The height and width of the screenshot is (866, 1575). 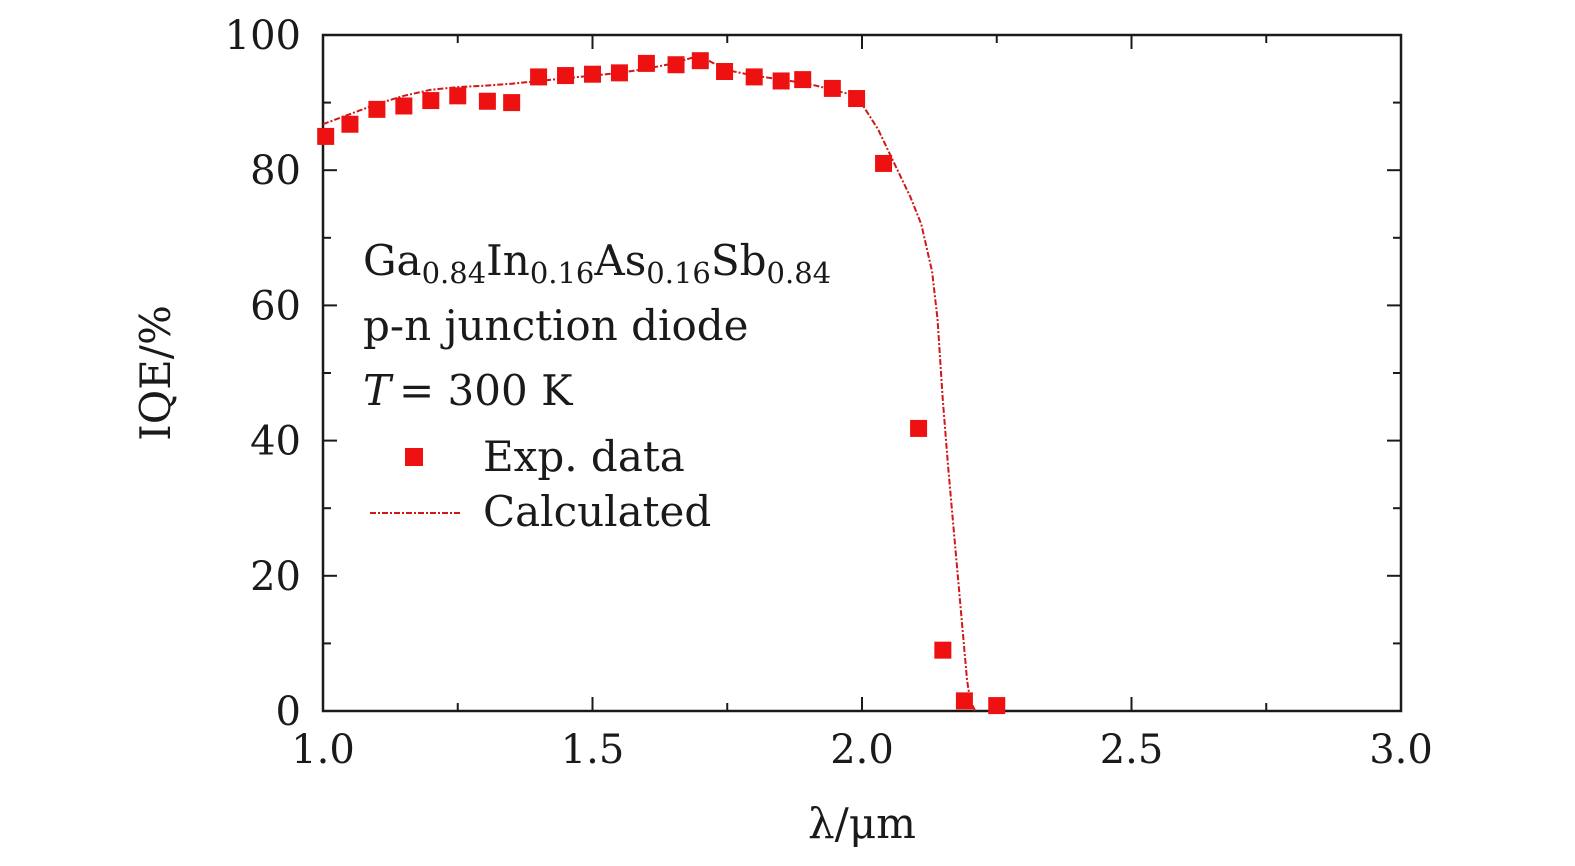 What do you see at coordinates (275, 306) in the screenshot?
I see `y-tick-label: 60` at bounding box center [275, 306].